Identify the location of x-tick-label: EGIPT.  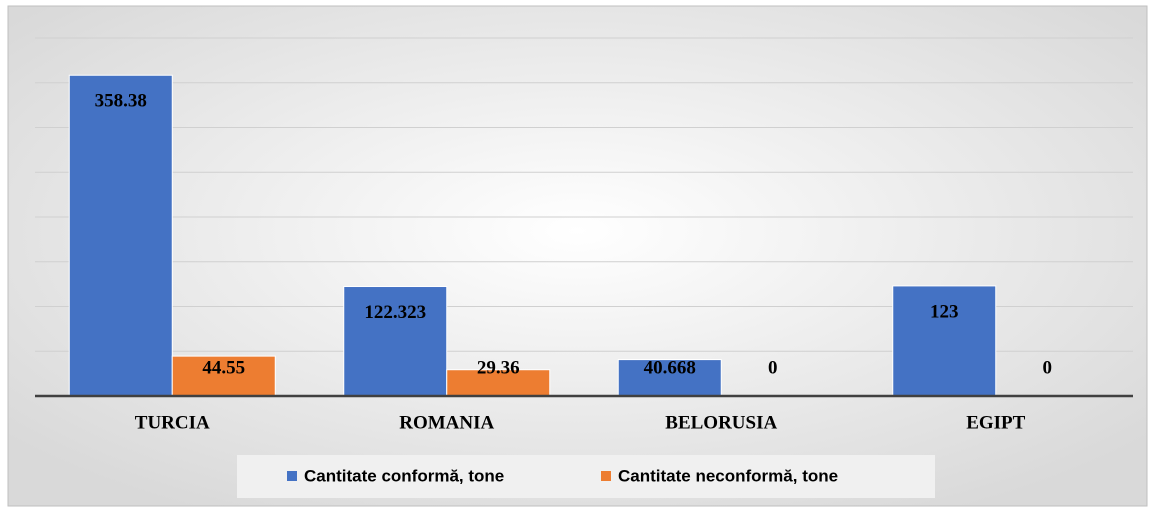
(995, 422).